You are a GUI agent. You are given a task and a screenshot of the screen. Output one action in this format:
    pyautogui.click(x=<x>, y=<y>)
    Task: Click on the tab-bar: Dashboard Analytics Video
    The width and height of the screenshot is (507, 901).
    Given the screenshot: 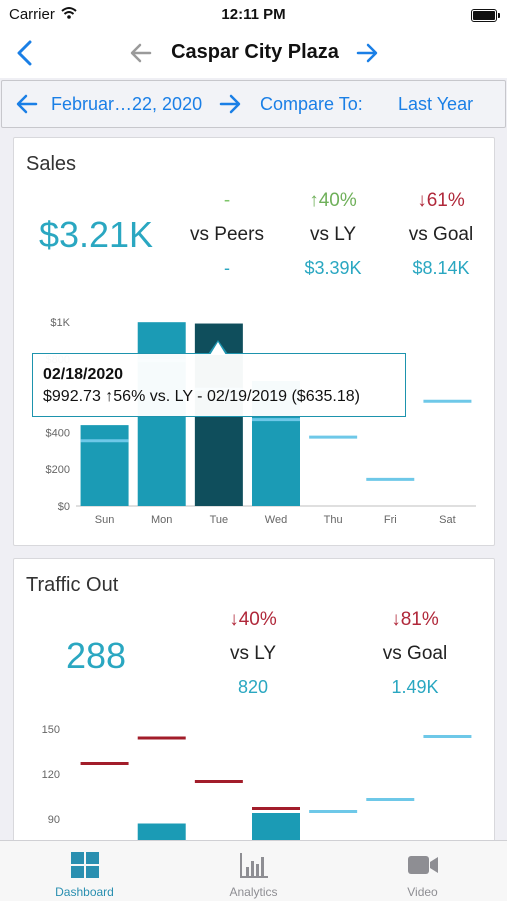 What is the action you would take?
    pyautogui.click(x=253, y=870)
    